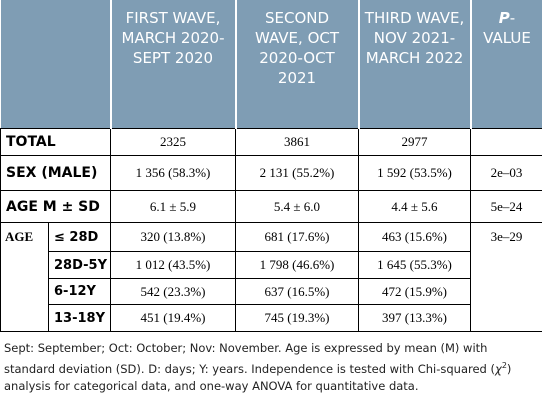  I want to click on row: 6-12Y 542 (23.3%) 637 (16.5%) 472 (15.9%), so click(271, 291).